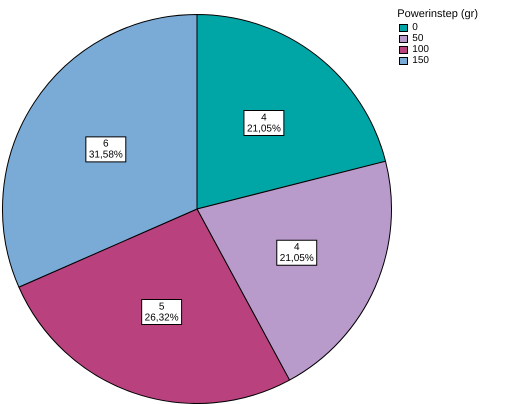 The height and width of the screenshot is (404, 508). Describe the element at coordinates (161, 312) in the screenshot. I see `data-label: 5 26,32%` at that location.